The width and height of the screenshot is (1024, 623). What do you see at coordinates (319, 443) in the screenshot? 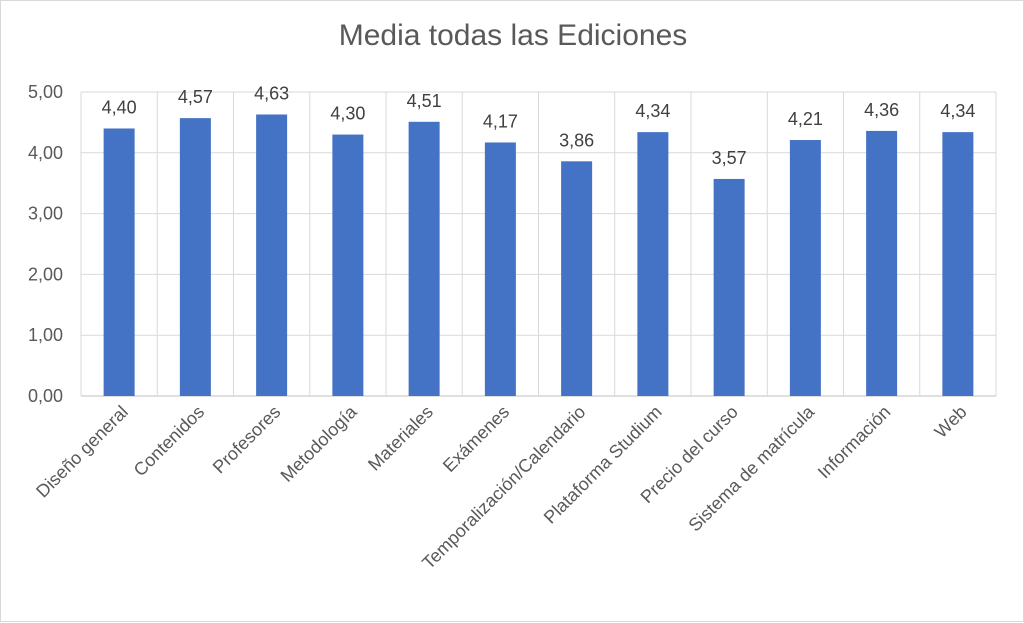
I see `category-label: Metodología` at bounding box center [319, 443].